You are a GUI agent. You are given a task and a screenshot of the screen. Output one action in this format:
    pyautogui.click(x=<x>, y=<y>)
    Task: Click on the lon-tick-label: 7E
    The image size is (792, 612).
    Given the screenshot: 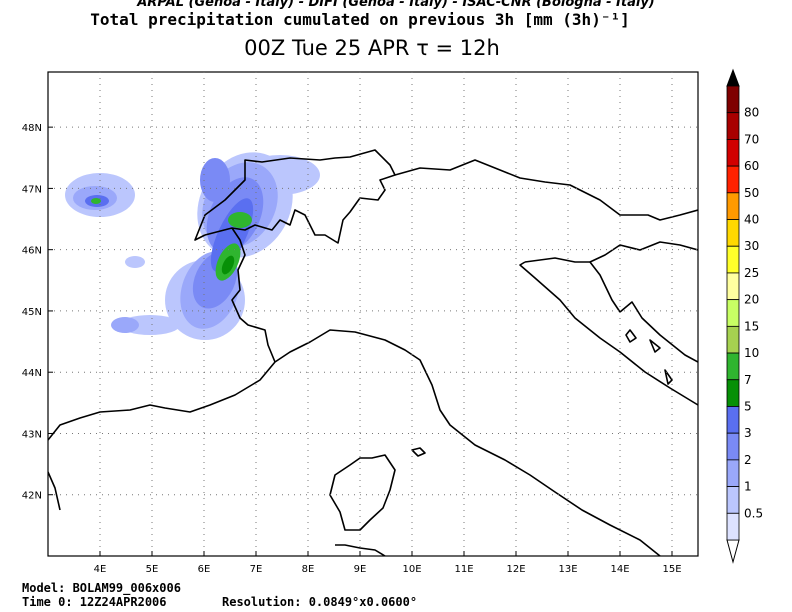 What is the action you would take?
    pyautogui.click(x=256, y=569)
    